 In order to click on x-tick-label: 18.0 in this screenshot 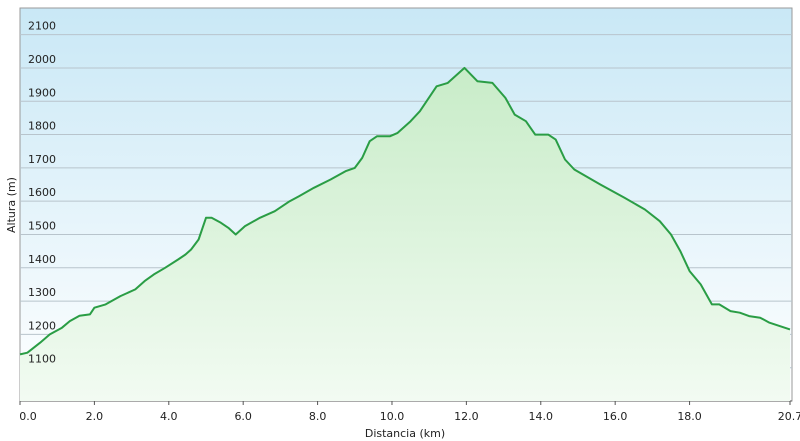, I will do `click(689, 416)`.